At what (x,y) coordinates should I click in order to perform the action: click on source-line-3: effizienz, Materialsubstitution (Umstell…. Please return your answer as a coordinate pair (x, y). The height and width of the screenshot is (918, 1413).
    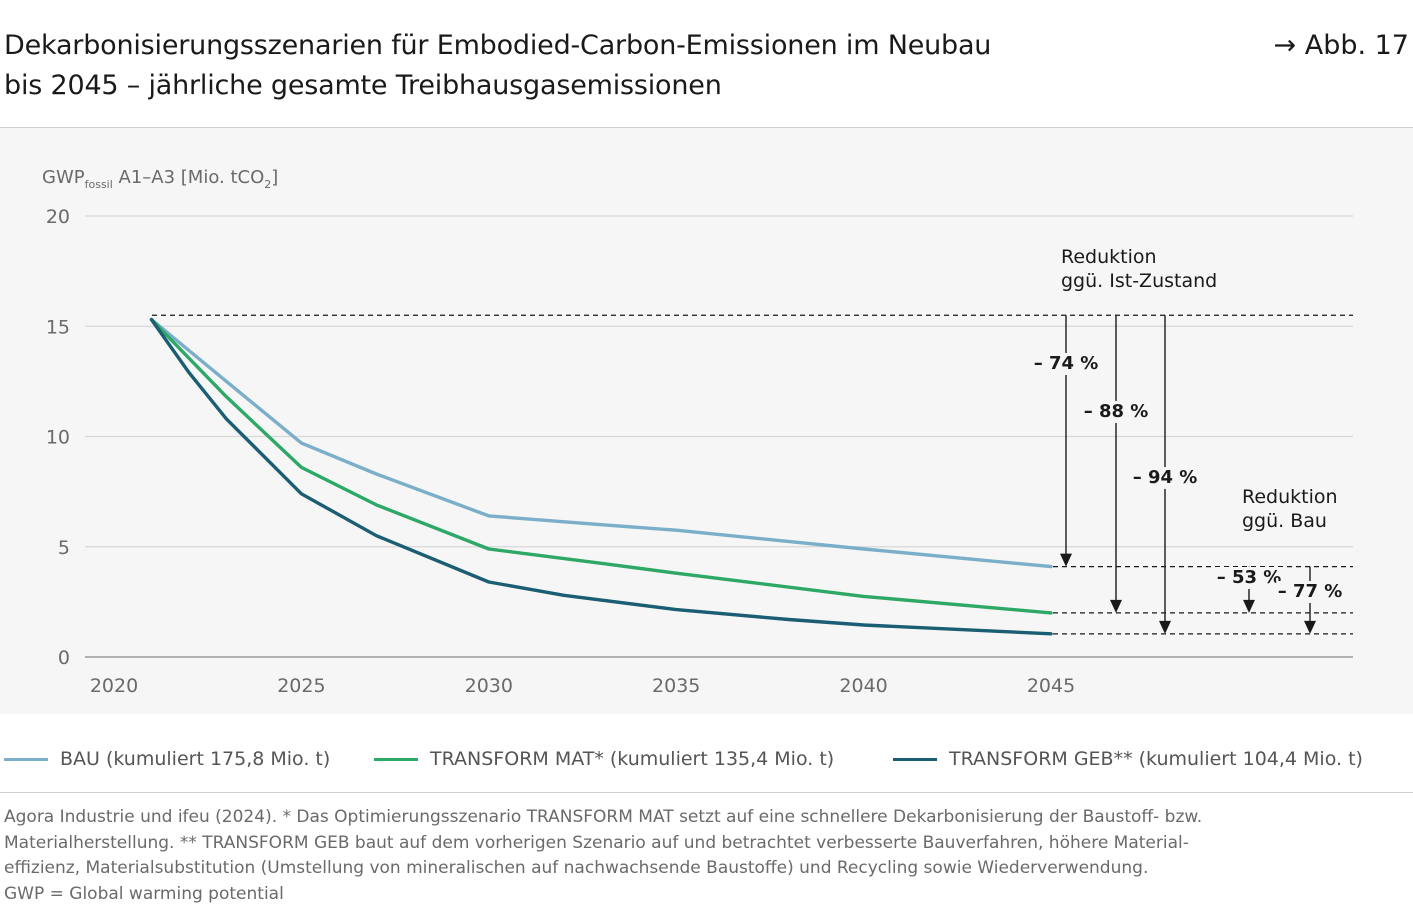
    Looking at the image, I should click on (576, 868).